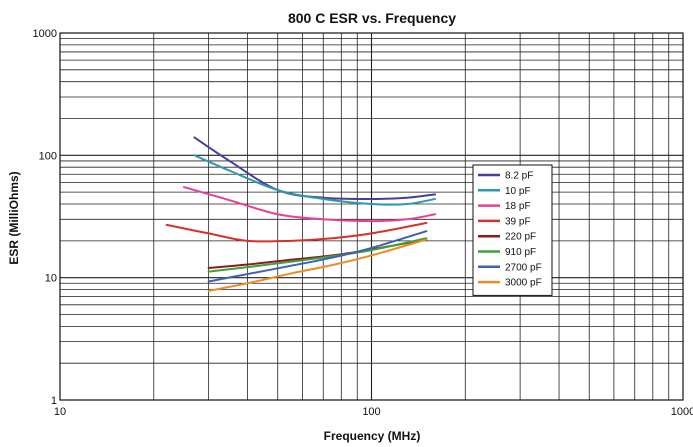 Image resolution: width=693 pixels, height=447 pixels. I want to click on legend-box, so click(512, 230).